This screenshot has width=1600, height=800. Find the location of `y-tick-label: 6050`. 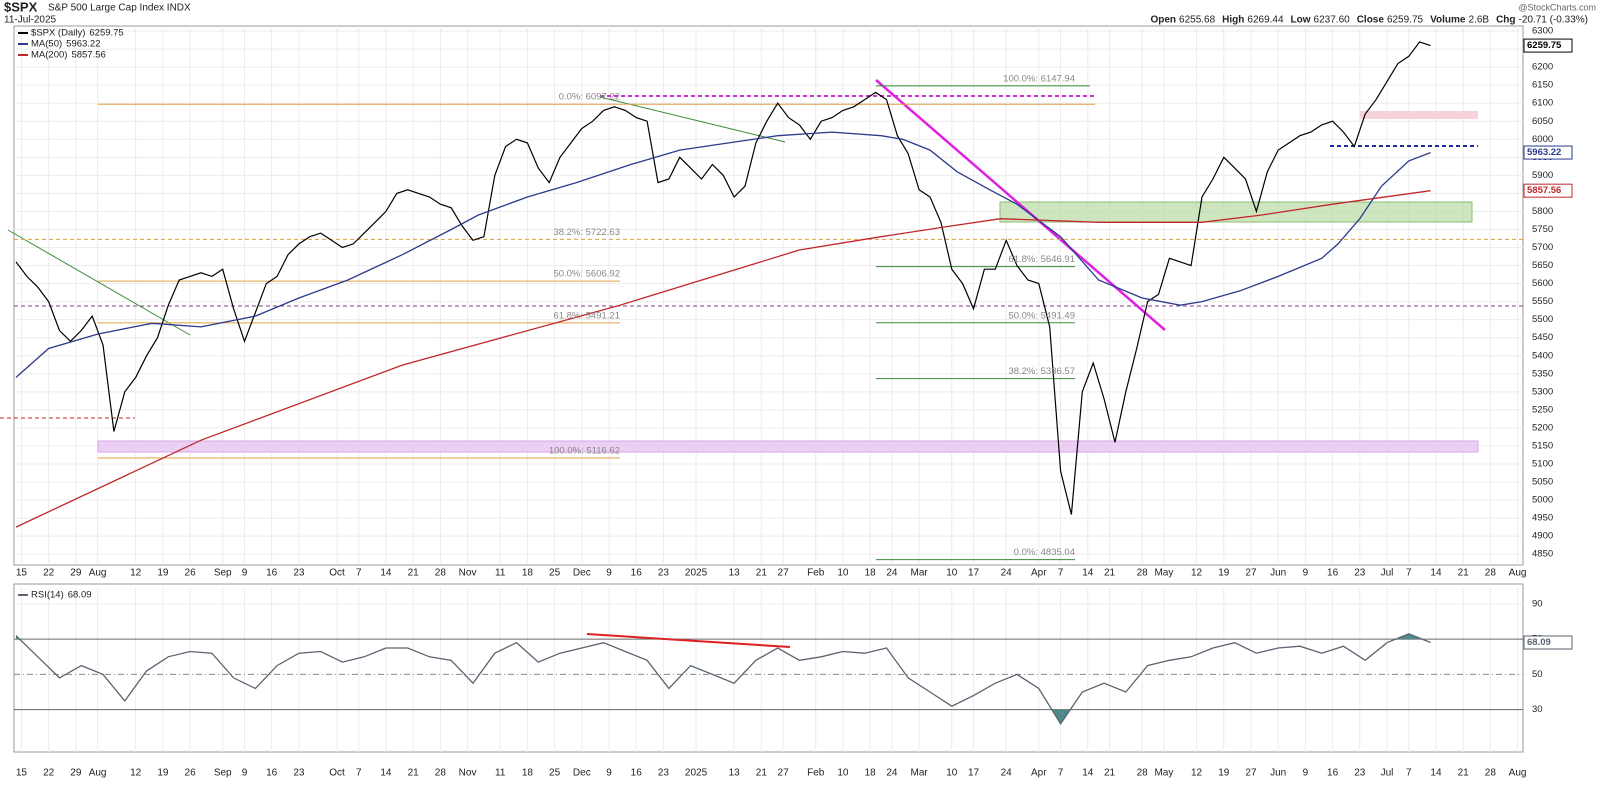

y-tick-label: 6050 is located at coordinates (1542, 121).